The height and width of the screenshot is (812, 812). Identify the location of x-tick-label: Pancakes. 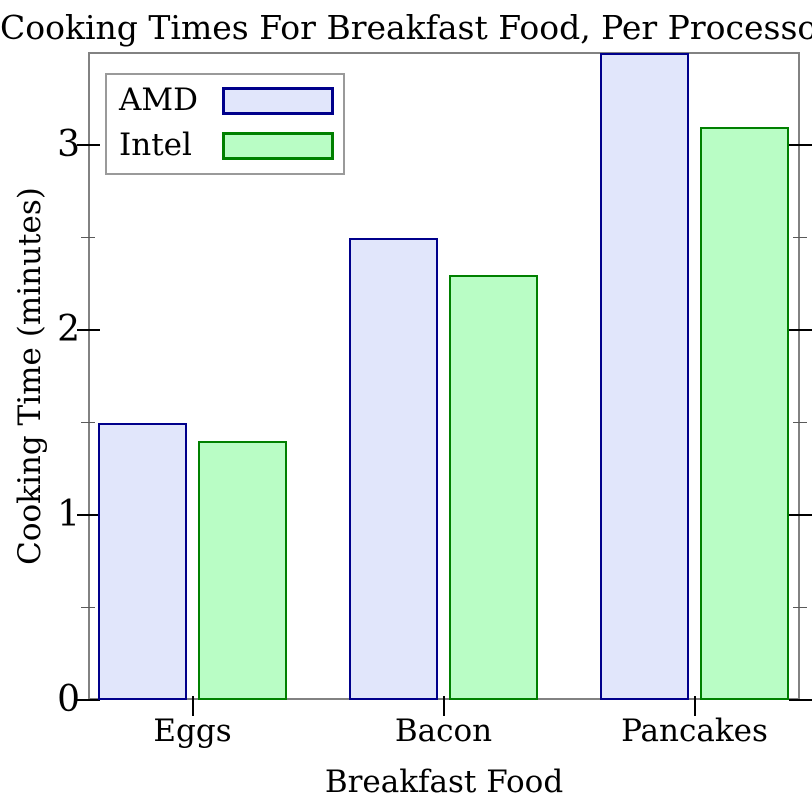
(694, 731).